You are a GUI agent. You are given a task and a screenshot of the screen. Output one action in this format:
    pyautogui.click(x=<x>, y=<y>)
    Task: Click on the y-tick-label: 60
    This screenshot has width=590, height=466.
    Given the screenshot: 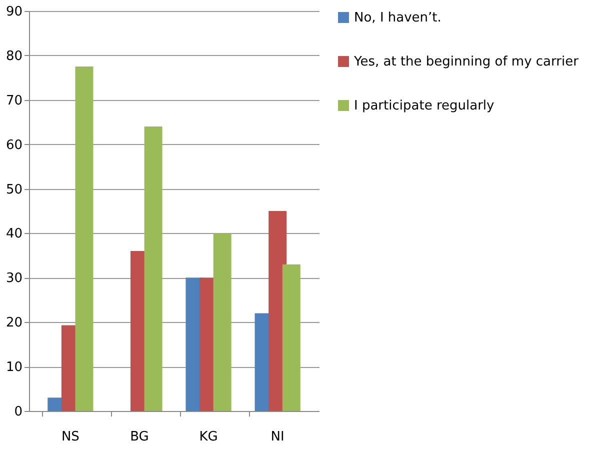 What is the action you would take?
    pyautogui.click(x=14, y=145)
    